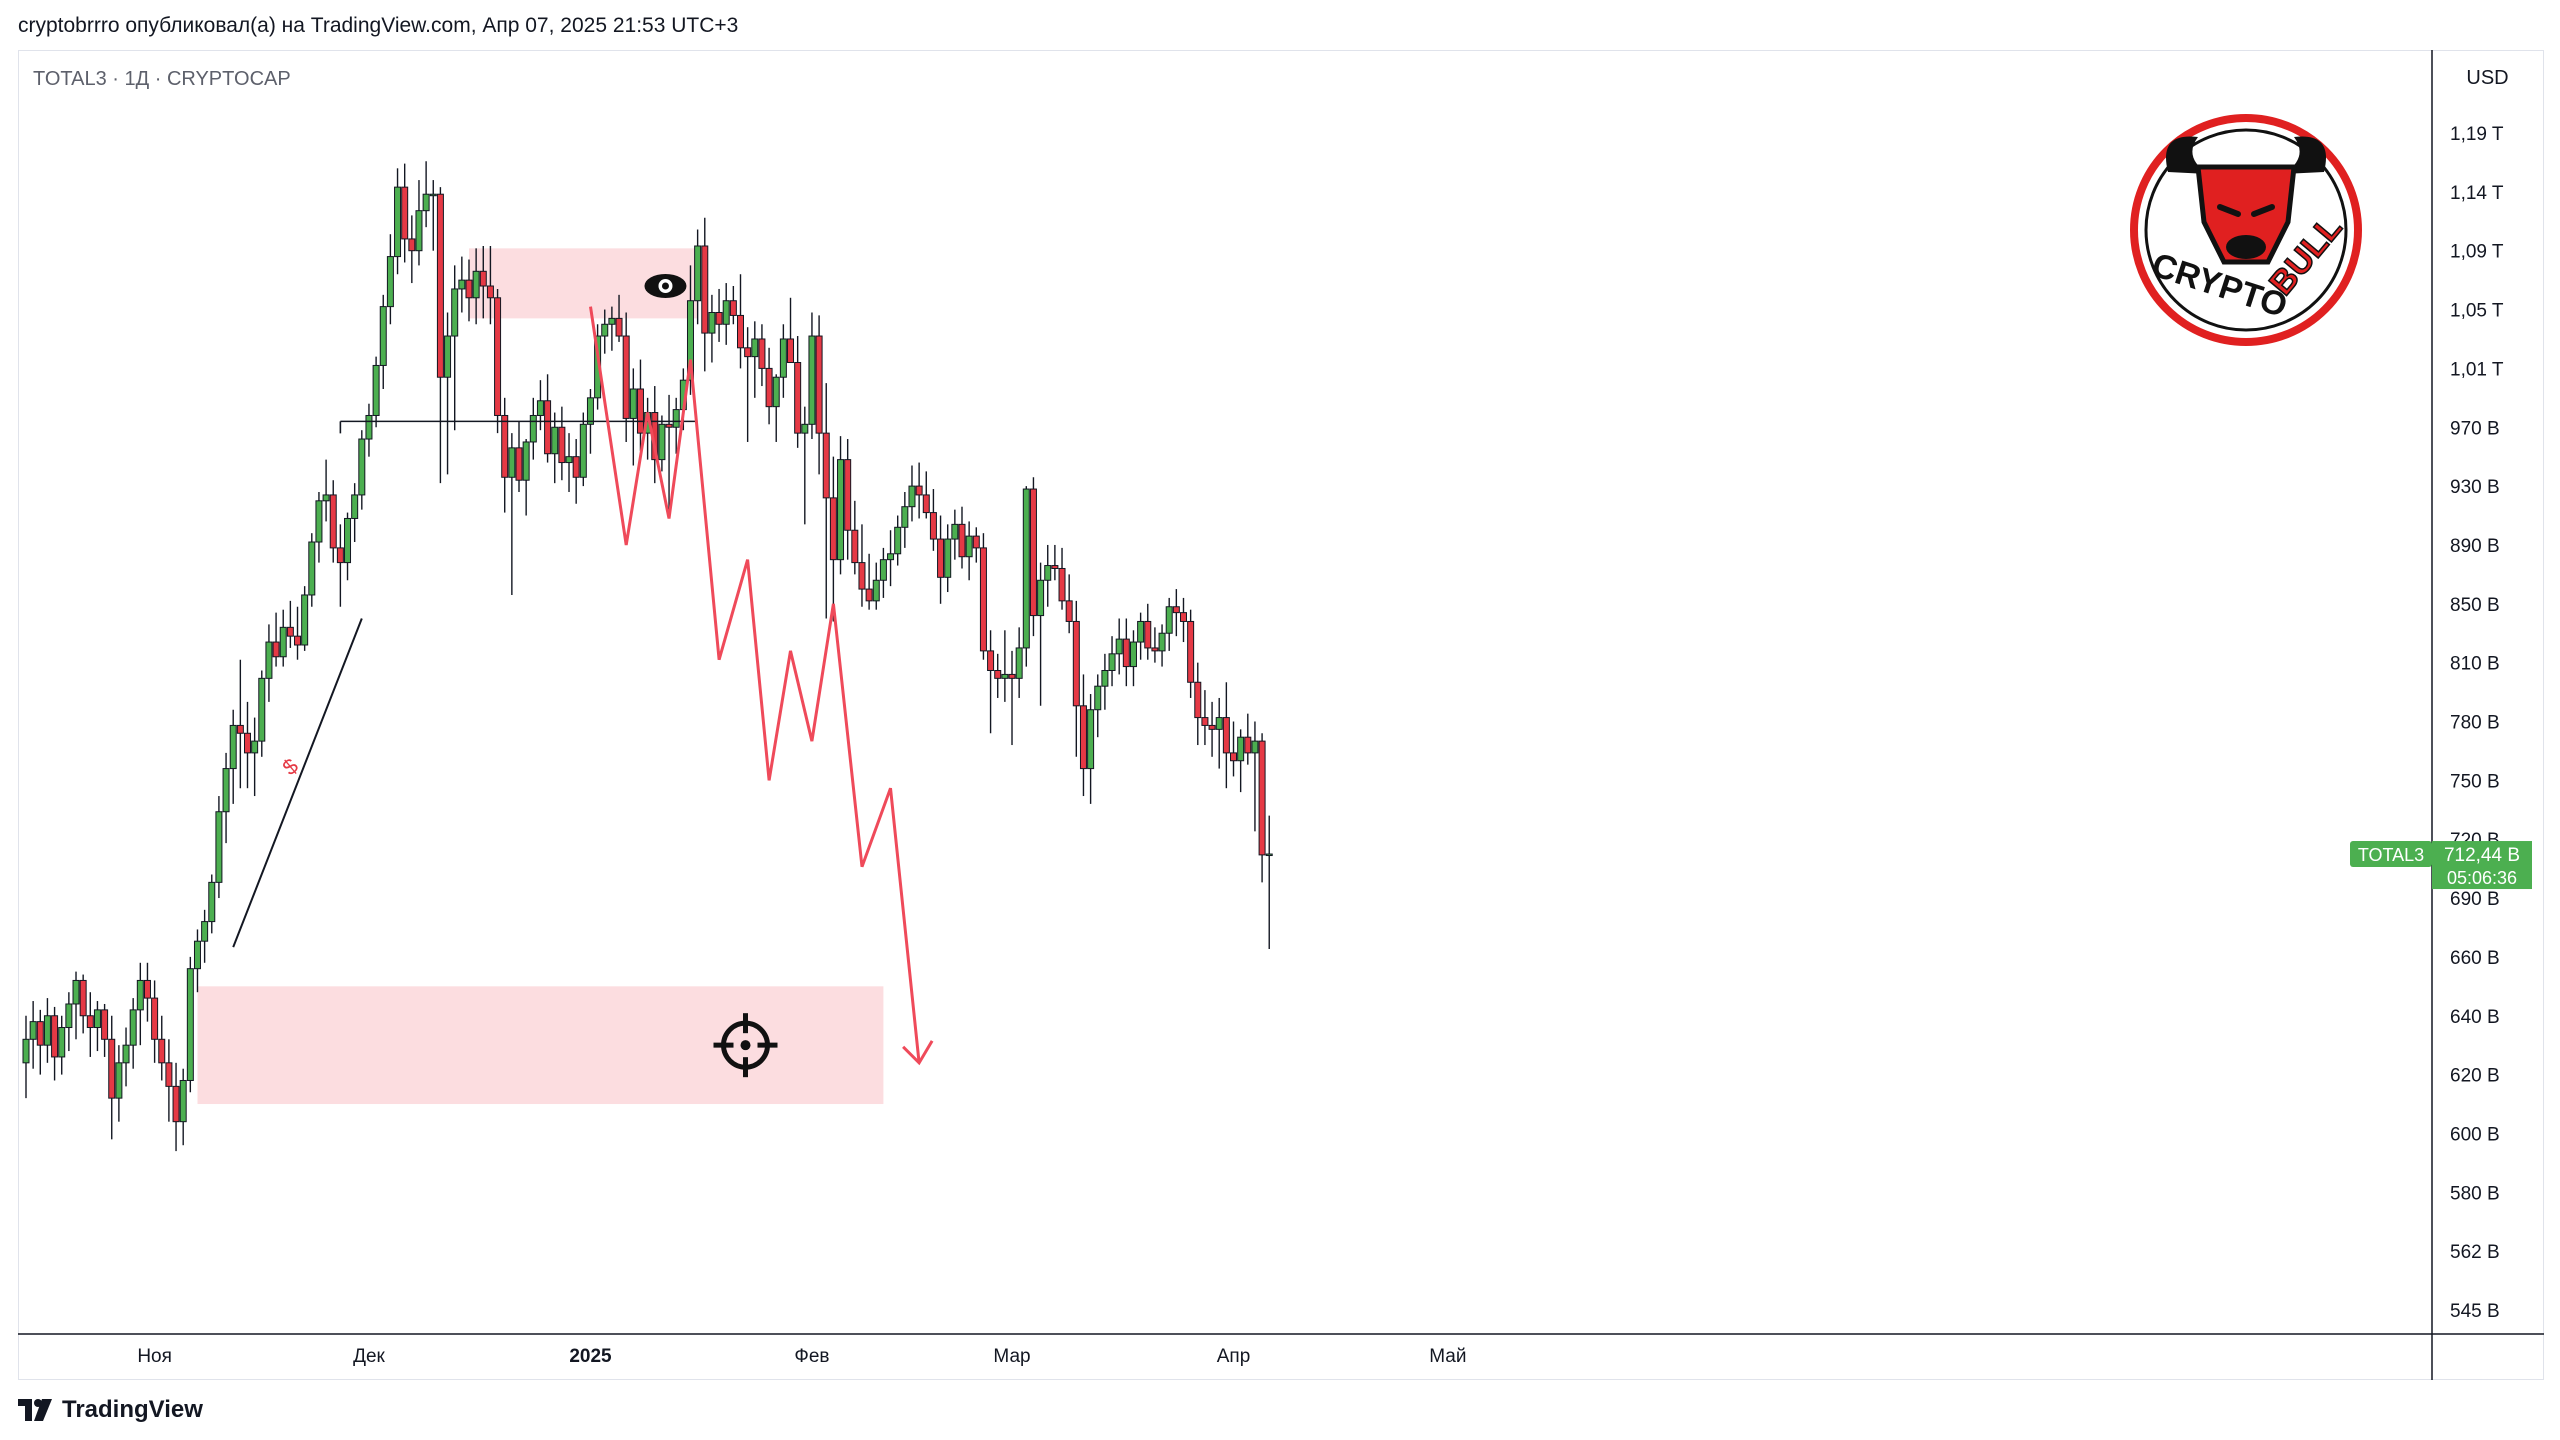 The height and width of the screenshot is (1440, 2560). What do you see at coordinates (369, 1356) in the screenshot?
I see `time-tick-label: Дек` at bounding box center [369, 1356].